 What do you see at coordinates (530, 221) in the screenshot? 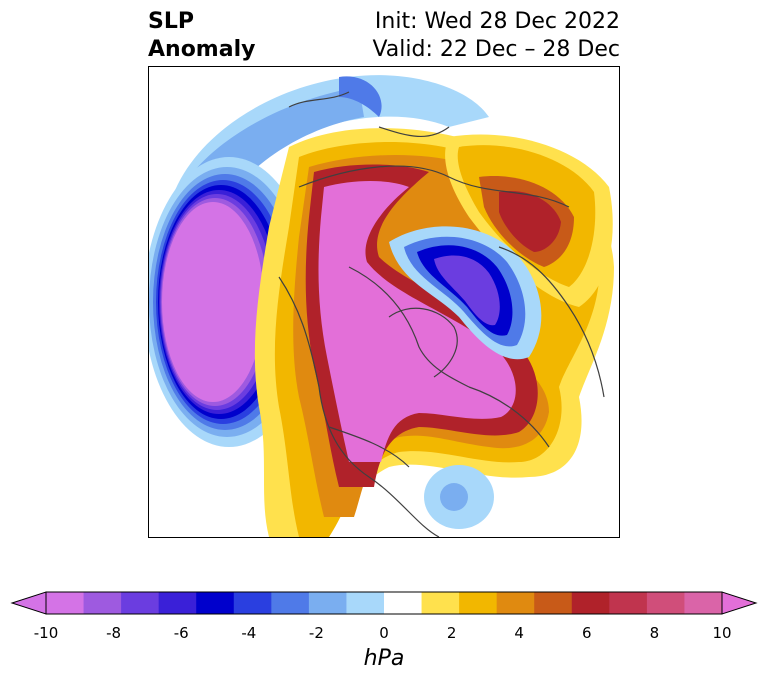
I see `siberia-high-core` at bounding box center [530, 221].